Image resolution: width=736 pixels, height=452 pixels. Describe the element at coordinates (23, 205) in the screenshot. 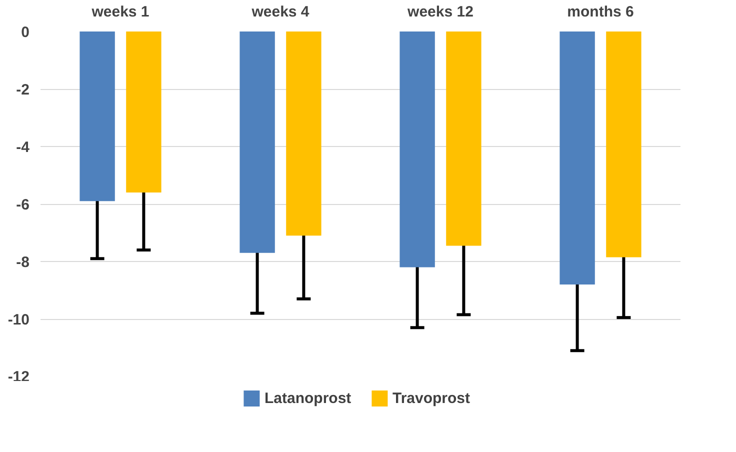

I see `y-tick-label: -6` at that location.